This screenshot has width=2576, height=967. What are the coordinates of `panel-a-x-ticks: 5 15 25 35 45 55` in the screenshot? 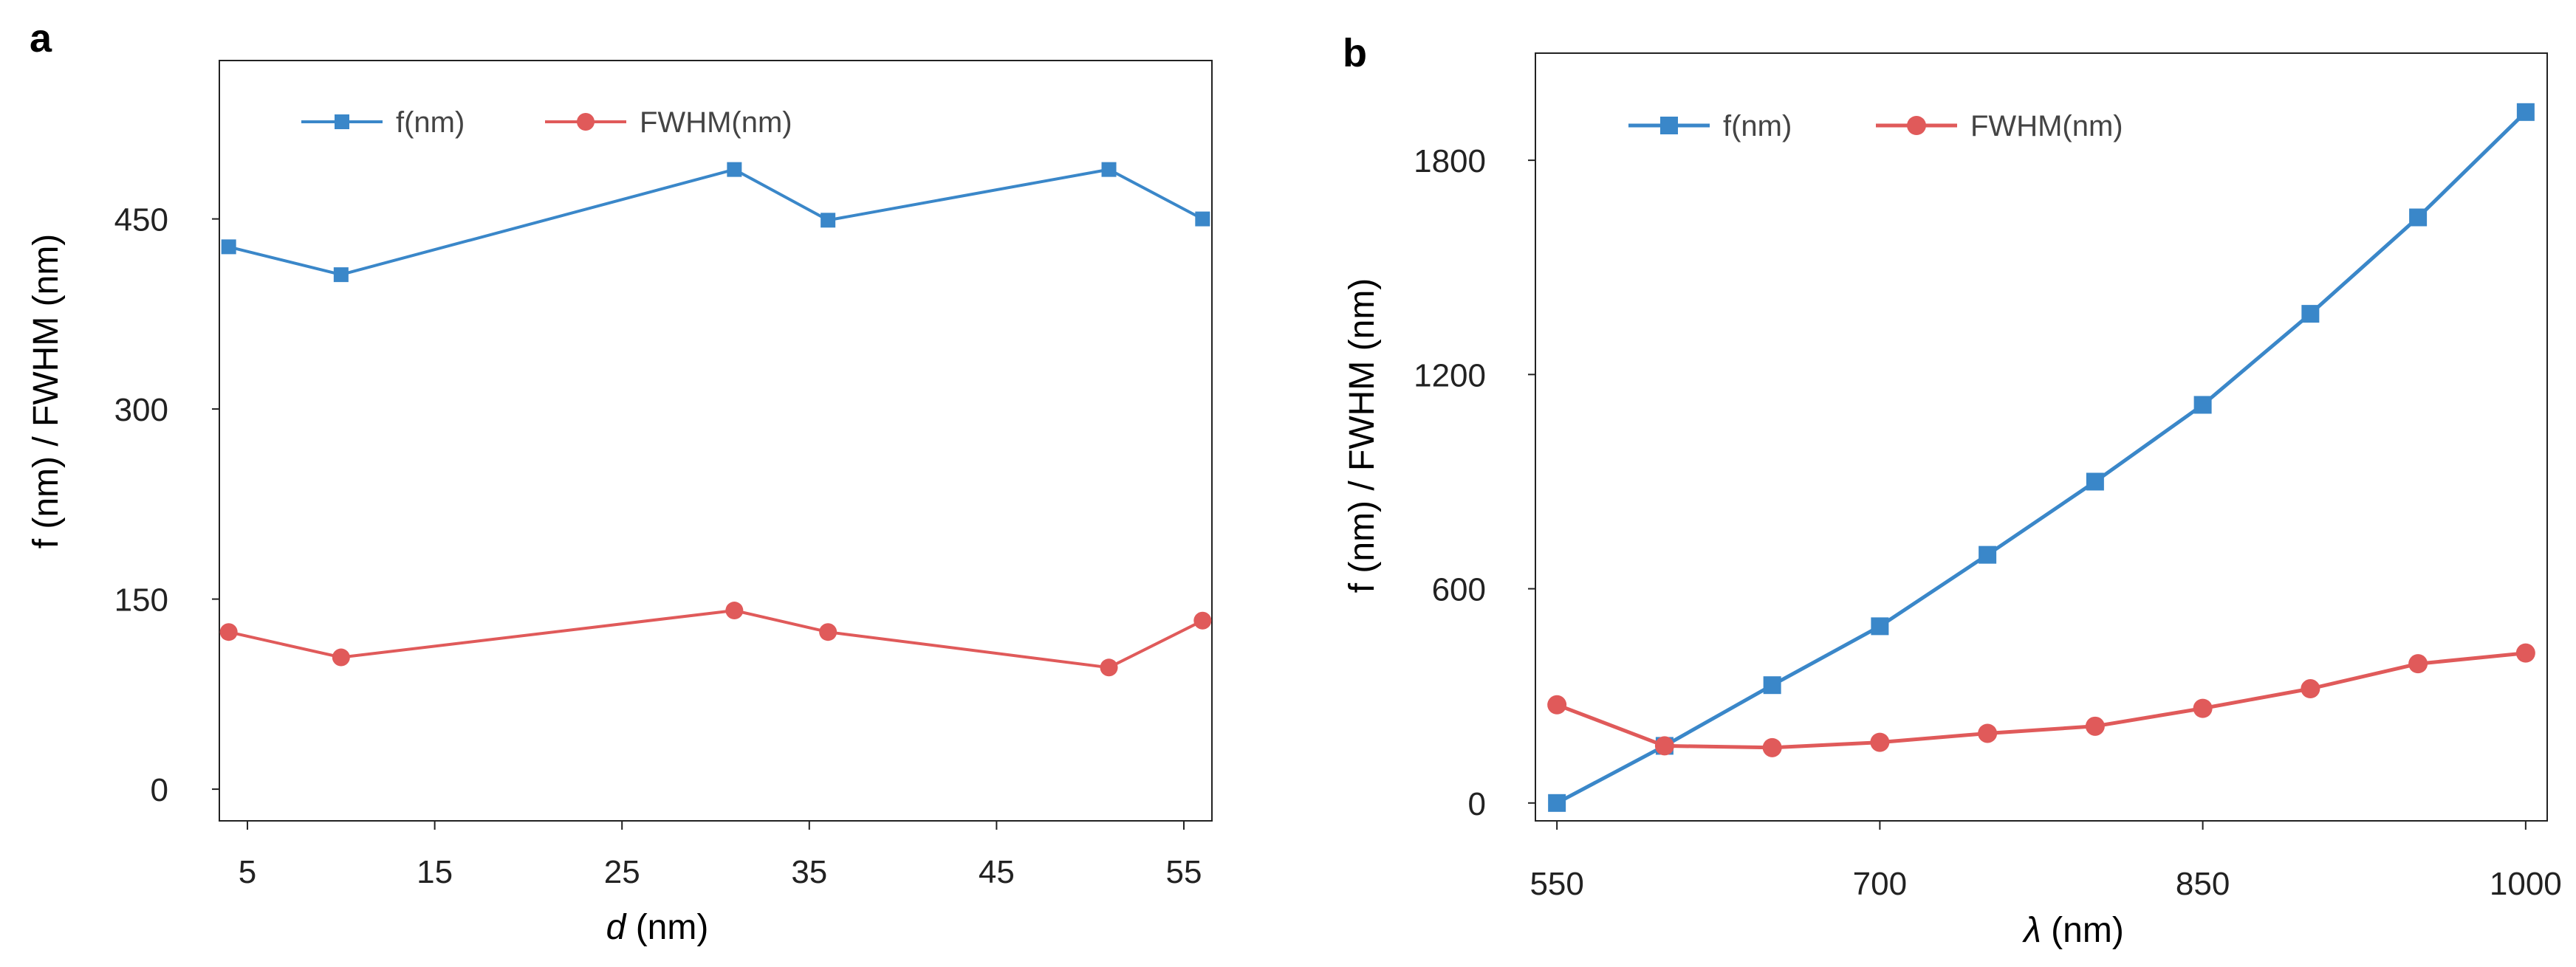 It's located at (720, 856).